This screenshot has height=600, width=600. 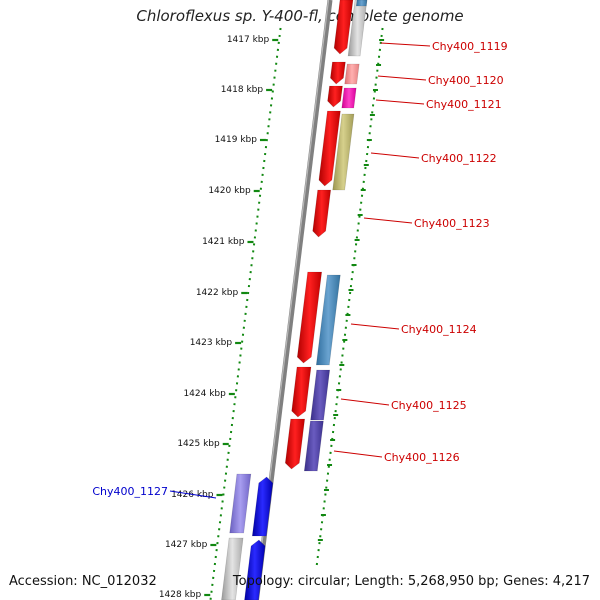 What do you see at coordinates (204, 394) in the screenshot?
I see `kbp-tick-label: 1424 kbp` at bounding box center [204, 394].